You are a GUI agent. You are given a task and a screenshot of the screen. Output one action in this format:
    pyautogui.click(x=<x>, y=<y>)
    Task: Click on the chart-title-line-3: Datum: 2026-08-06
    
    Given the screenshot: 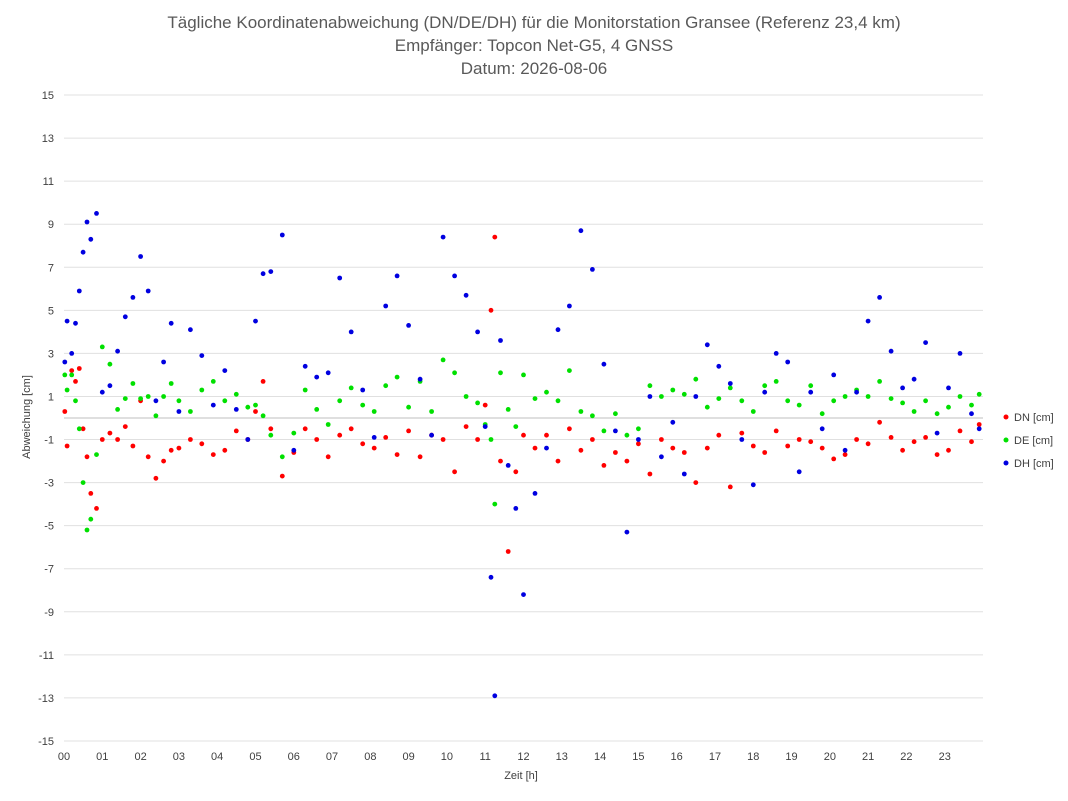 What is the action you would take?
    pyautogui.click(x=534, y=68)
    